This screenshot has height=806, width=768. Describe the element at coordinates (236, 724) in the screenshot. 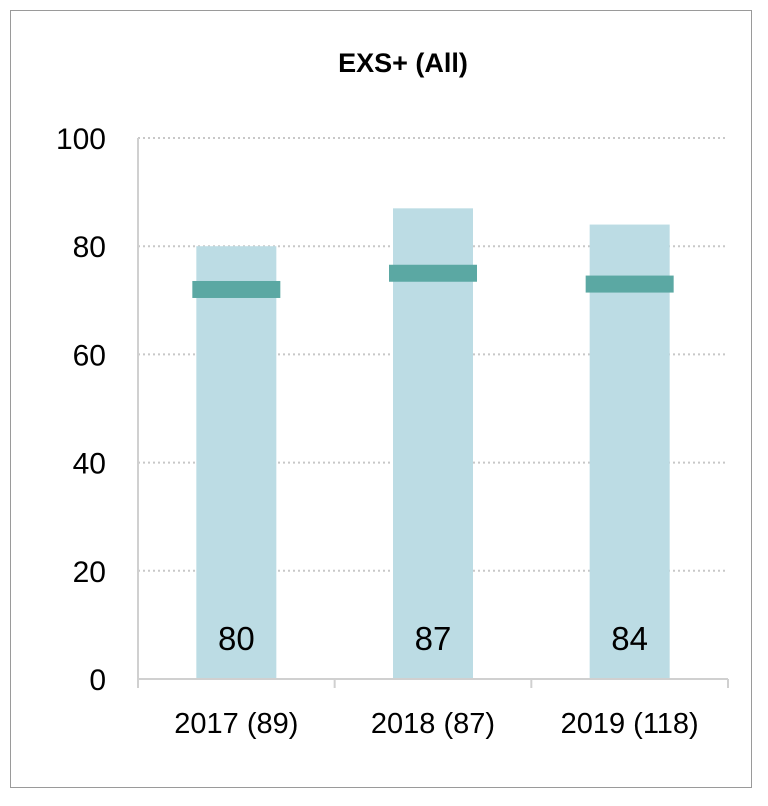

I see `x-tick-label-1: 2017 (89)` at that location.